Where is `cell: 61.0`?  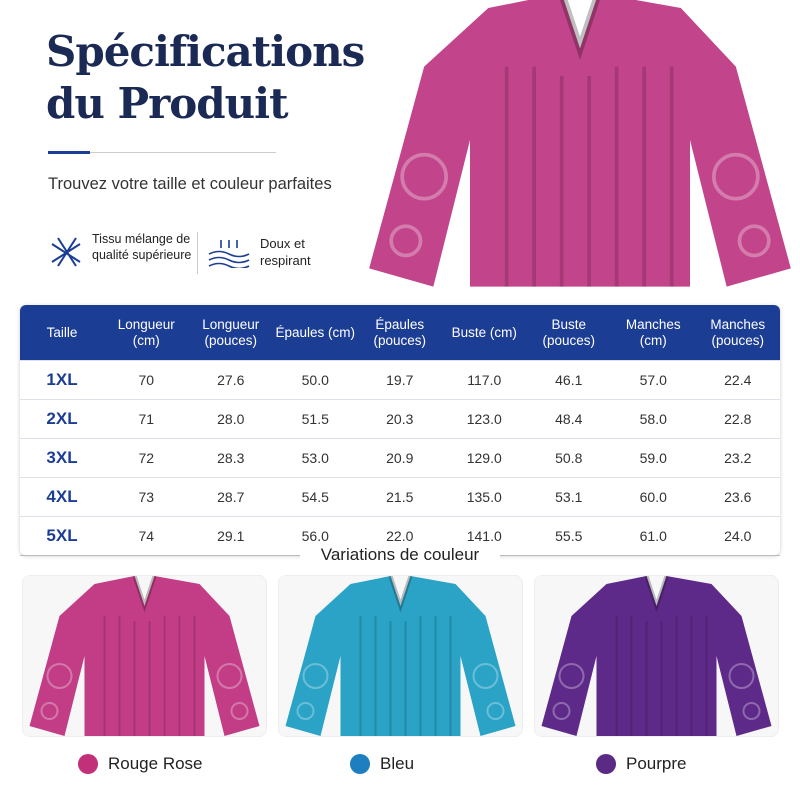
cell: 61.0 is located at coordinates (653, 535).